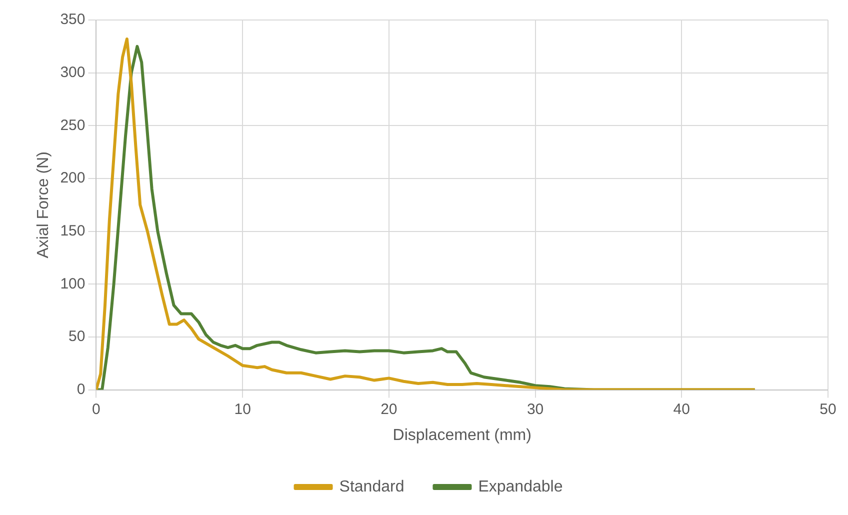 The image size is (848, 515). Describe the element at coordinates (73, 283) in the screenshot. I see `y-tick-label: 100` at that location.